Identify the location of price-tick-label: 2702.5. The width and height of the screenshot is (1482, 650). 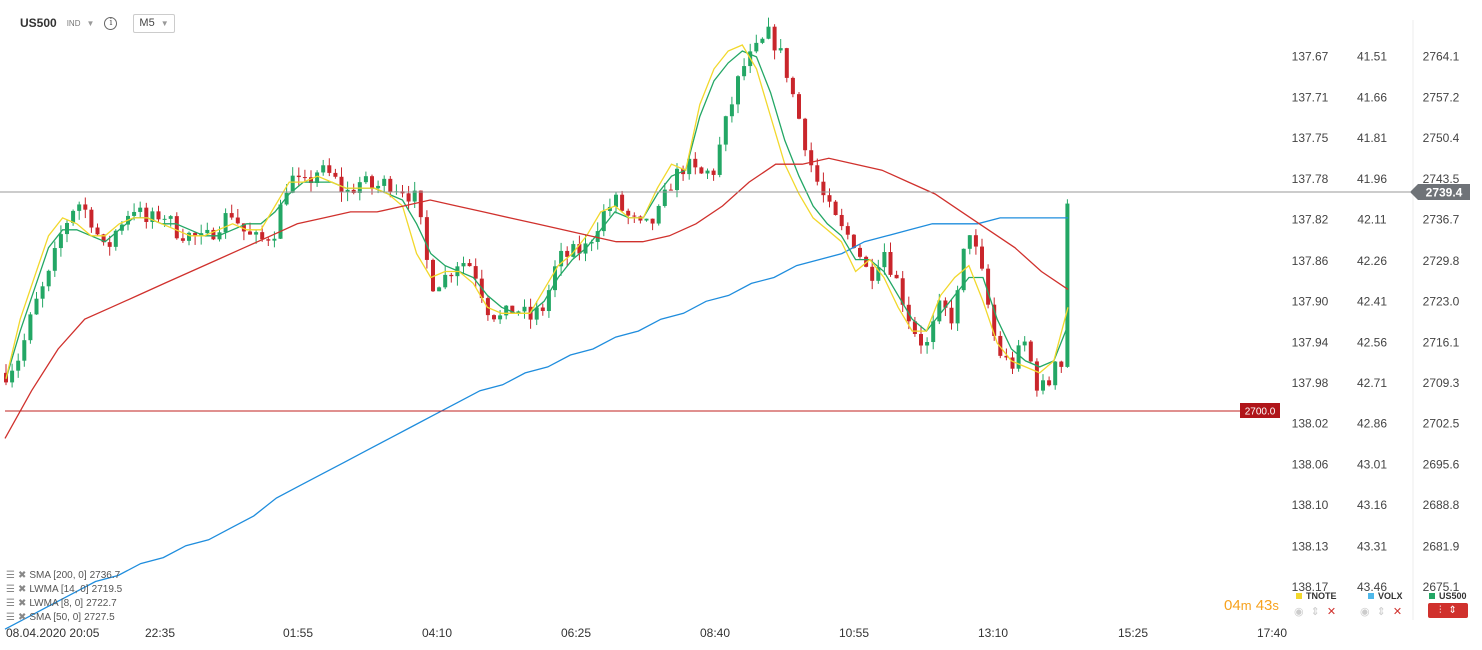
(1441, 424).